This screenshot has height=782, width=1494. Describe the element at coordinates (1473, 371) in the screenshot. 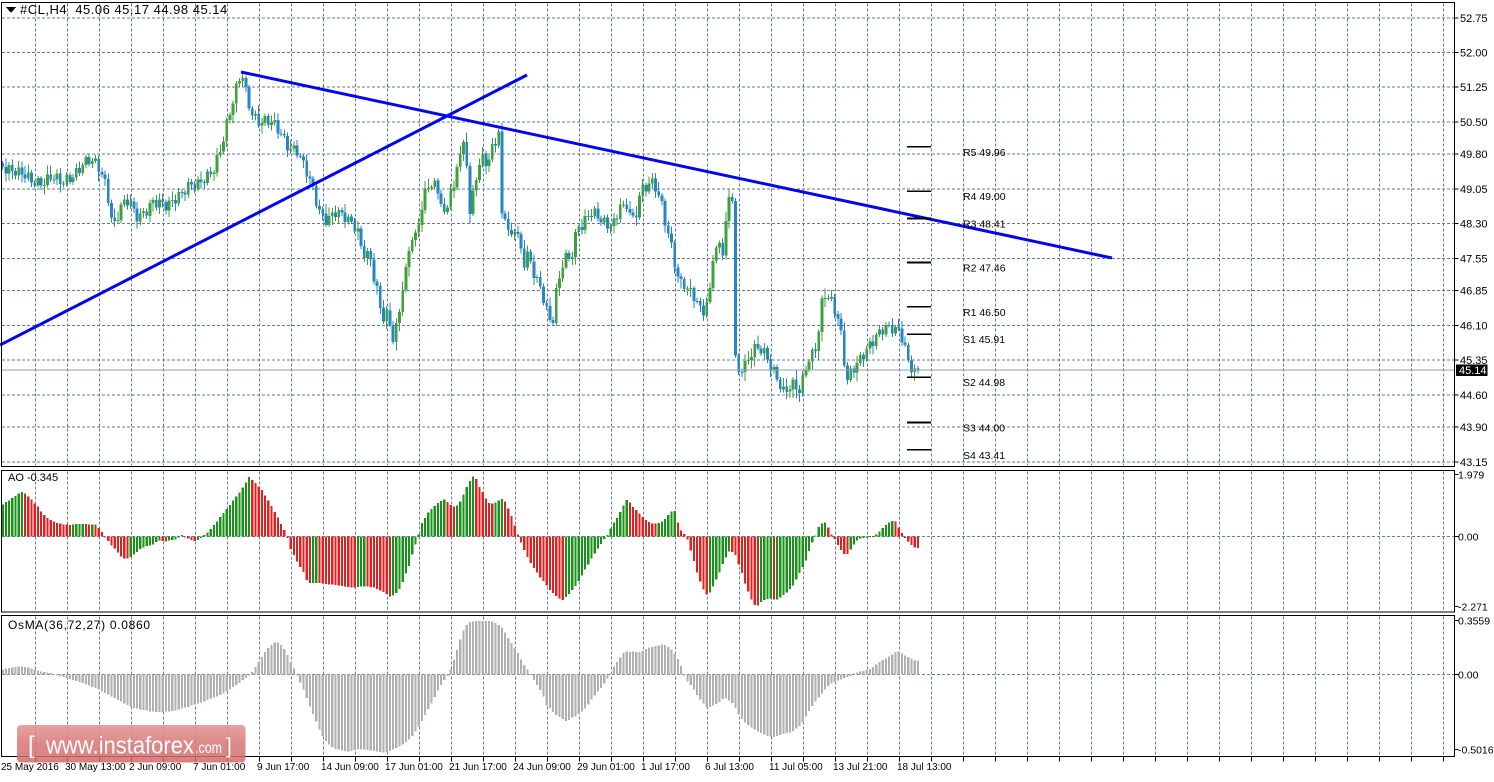

I see `svg-text: 45.14` at that location.